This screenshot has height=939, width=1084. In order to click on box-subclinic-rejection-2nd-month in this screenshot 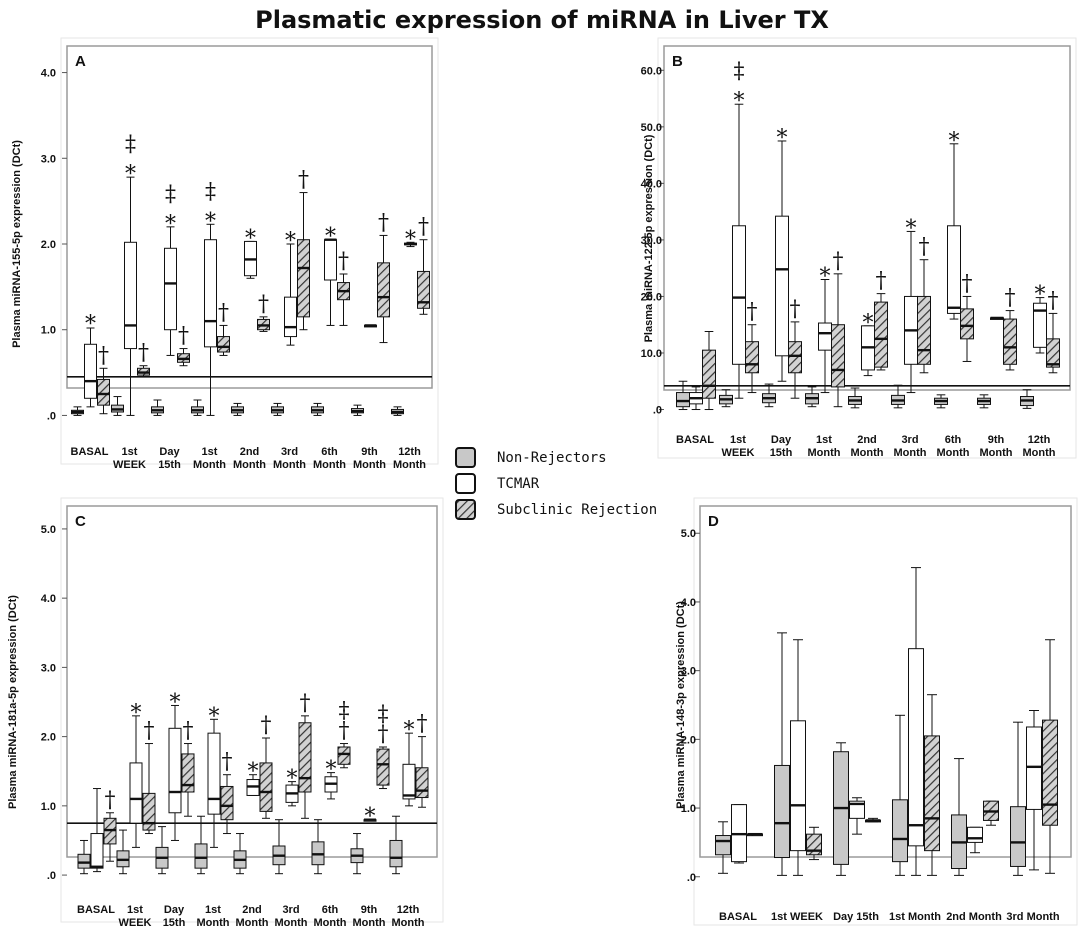, I will do `click(881, 332)`.